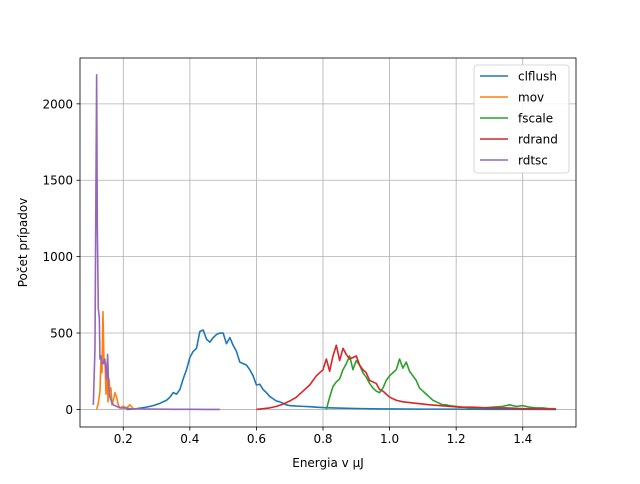 Image resolution: width=640 pixels, height=484 pixels. Describe the element at coordinates (537, 77) in the screenshot. I see `legend-label-clflush: clflush` at that location.